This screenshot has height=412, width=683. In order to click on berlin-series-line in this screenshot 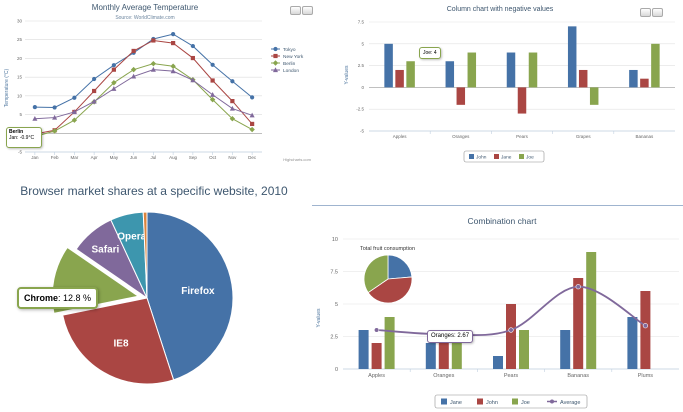, I will do `click(143, 100)`.